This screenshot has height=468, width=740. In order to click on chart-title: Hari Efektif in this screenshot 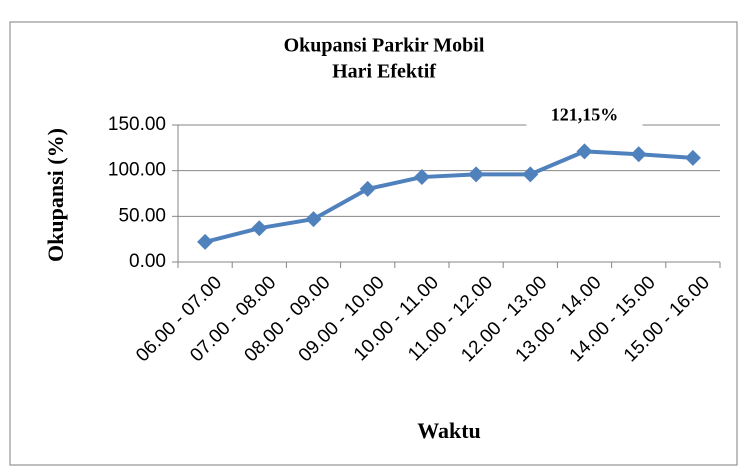, I will do `click(384, 72)`.